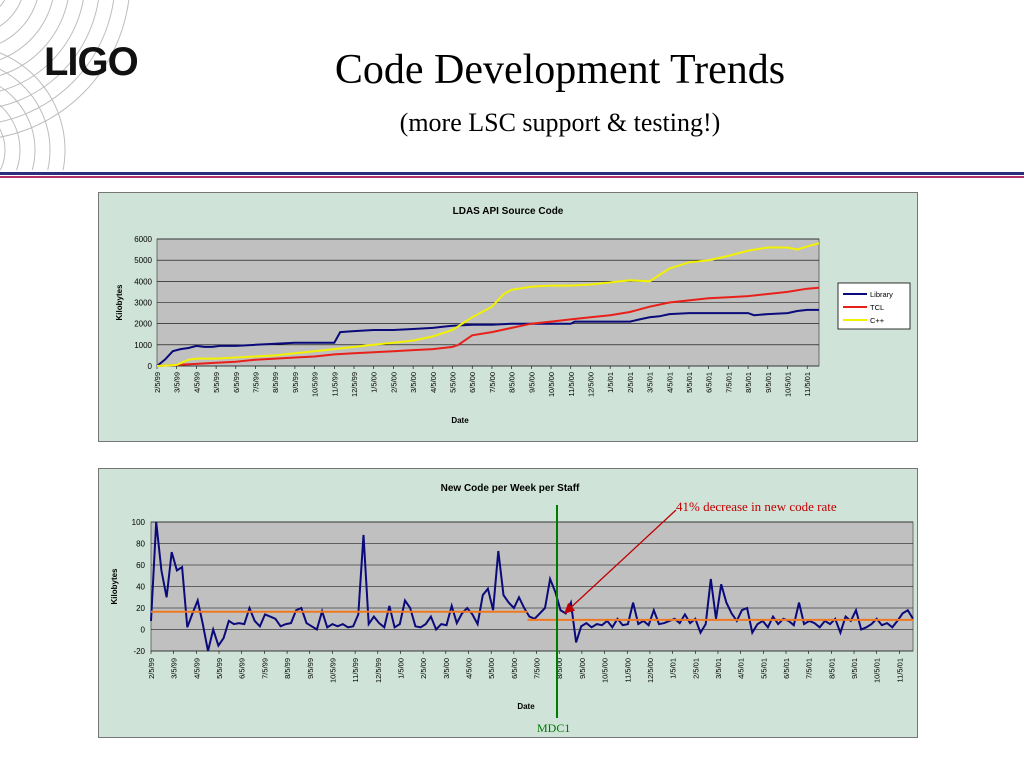 The width and height of the screenshot is (1024, 768). I want to click on y-tick-label: 80, so click(140, 544).